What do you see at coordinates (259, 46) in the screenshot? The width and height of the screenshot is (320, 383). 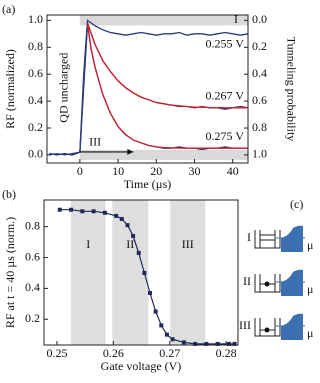 I see `y2-tick-label: 0.2` at bounding box center [259, 46].